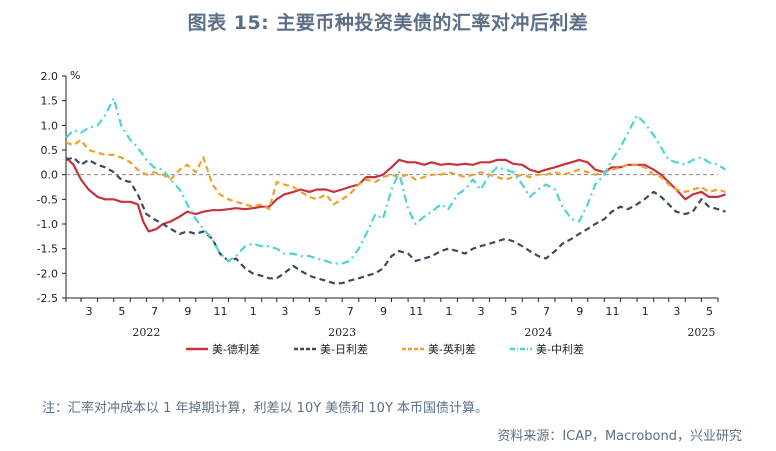 This screenshot has height=451, width=776. What do you see at coordinates (47, 298) in the screenshot?
I see `y-tick-label: -2.5` at bounding box center [47, 298].